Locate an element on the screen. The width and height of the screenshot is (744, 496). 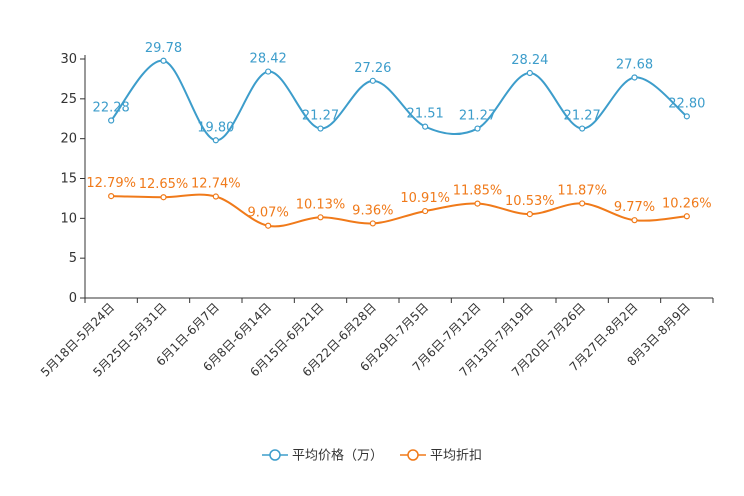
series-0-data-label: 28.24 is located at coordinates (529, 60).